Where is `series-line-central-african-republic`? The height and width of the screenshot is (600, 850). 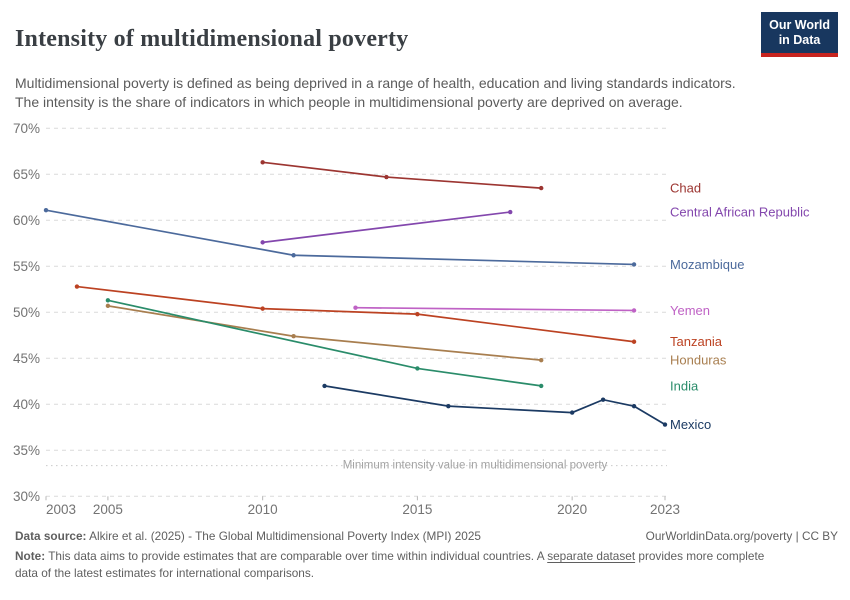 series-line-central-african-republic is located at coordinates (386, 227).